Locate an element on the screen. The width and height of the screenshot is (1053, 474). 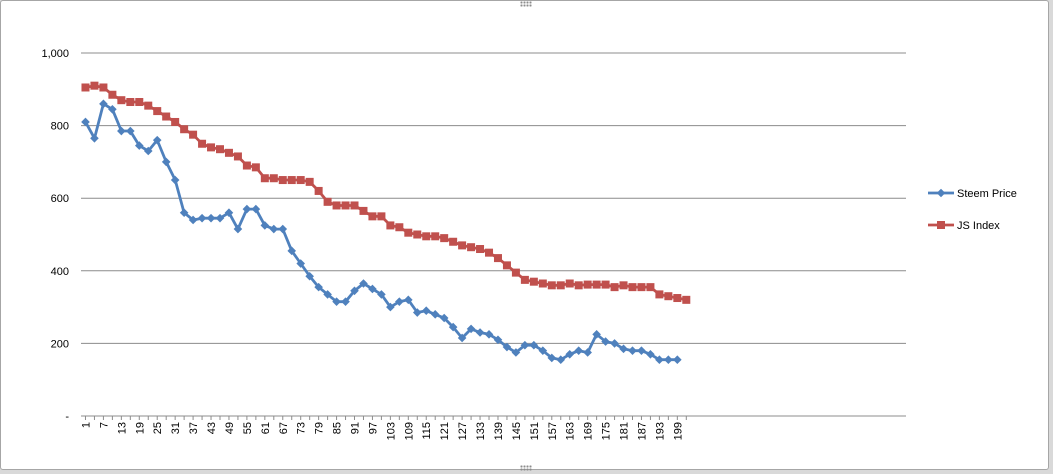
legend-label: JS Index is located at coordinates (978, 226).